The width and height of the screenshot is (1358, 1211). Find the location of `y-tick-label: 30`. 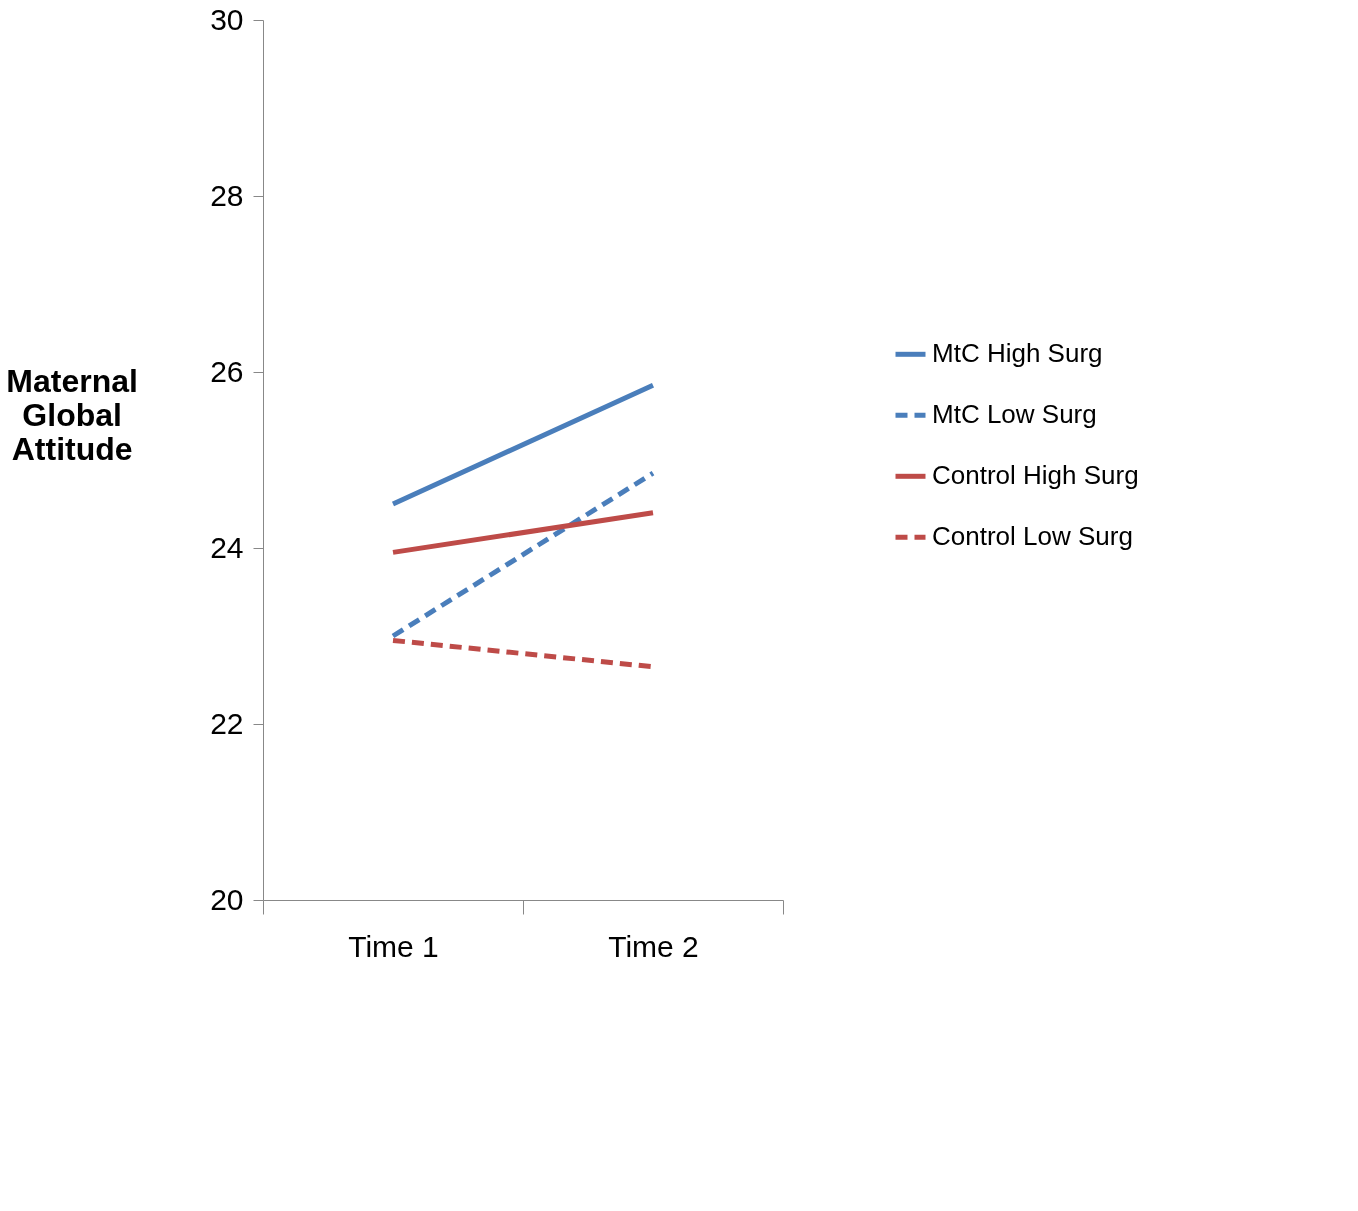

y-tick-label: 30 is located at coordinates (227, 19).